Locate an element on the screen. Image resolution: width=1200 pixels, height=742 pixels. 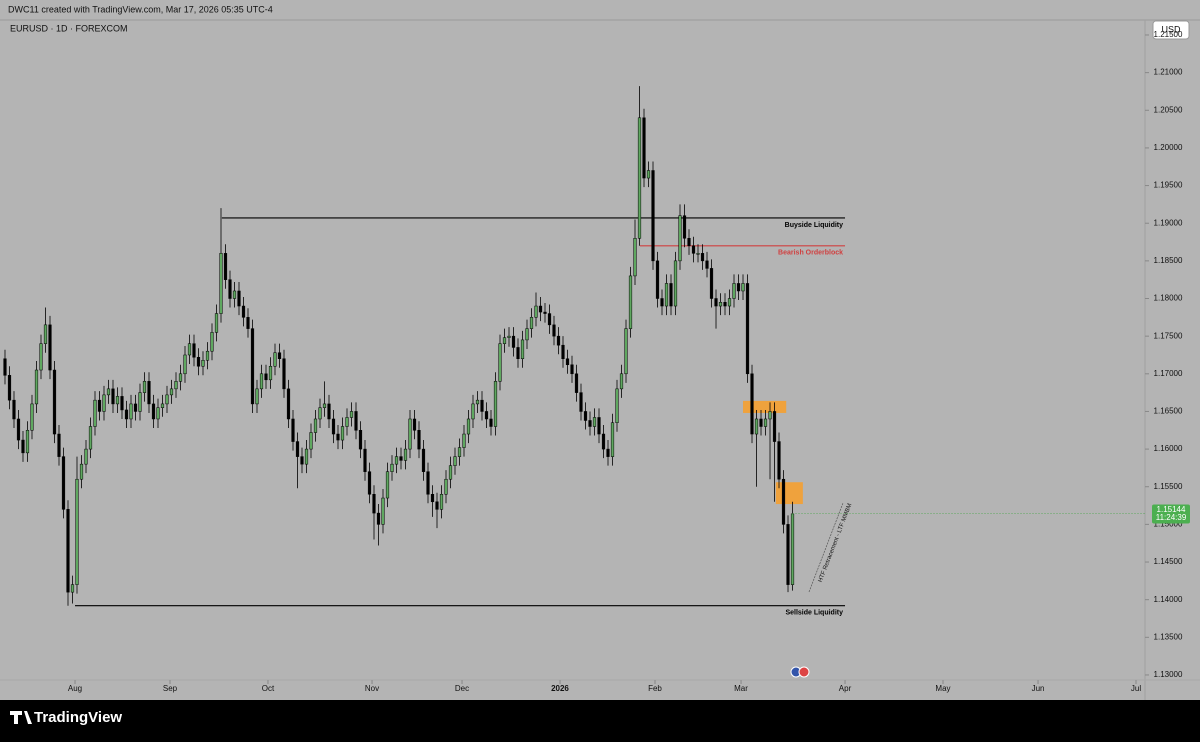
y-tick-label: 1.16000 is located at coordinates (1168, 448).